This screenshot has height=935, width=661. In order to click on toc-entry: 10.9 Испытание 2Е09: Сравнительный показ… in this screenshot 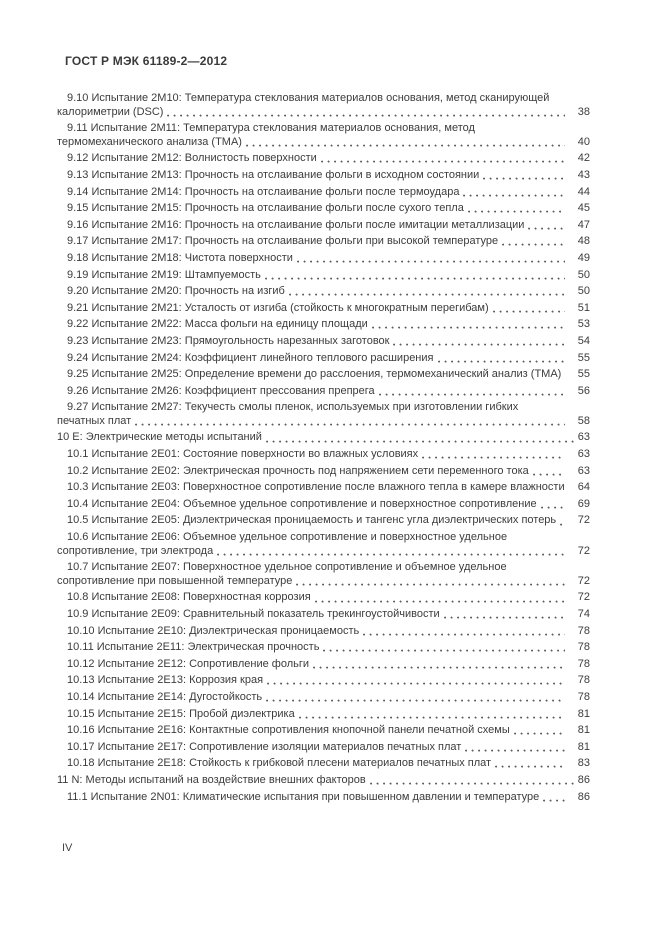, I will do `click(323, 615)`.